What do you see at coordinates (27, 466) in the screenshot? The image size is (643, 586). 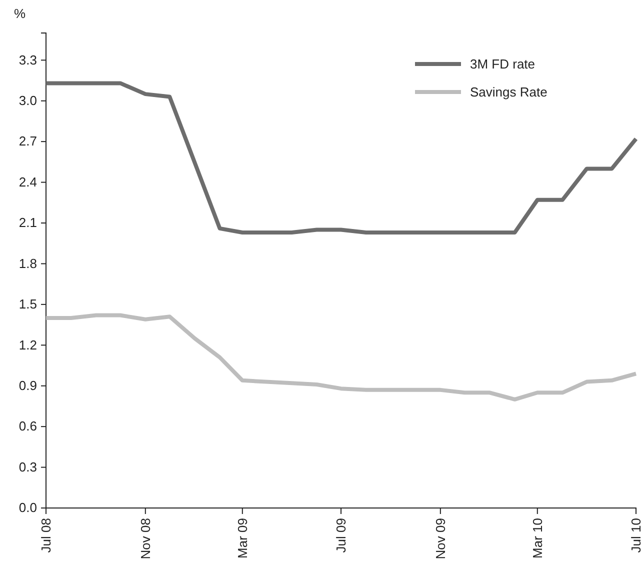 I see `y-tick-label: 0.3` at bounding box center [27, 466].